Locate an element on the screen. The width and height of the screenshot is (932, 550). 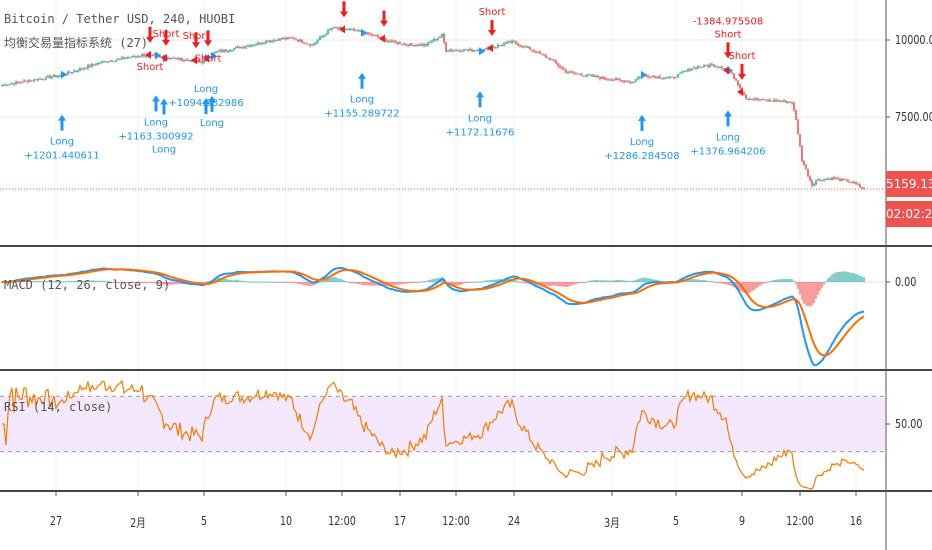
short-profit-label: -1384.975508 is located at coordinates (728, 21).